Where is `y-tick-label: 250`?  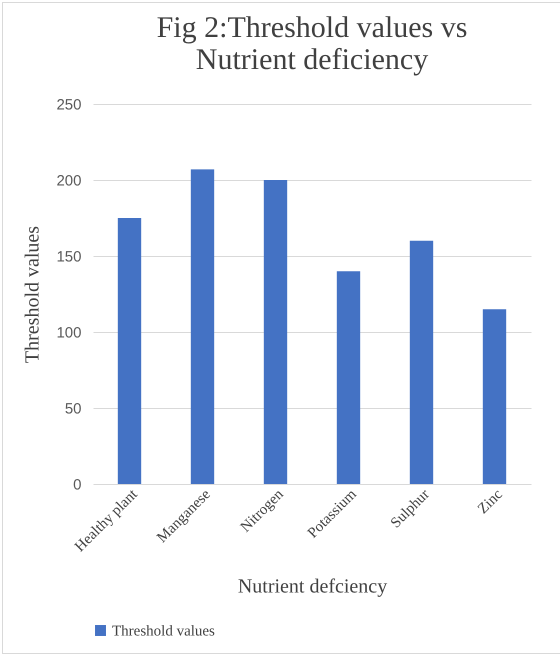 y-tick-label: 250 is located at coordinates (69, 105).